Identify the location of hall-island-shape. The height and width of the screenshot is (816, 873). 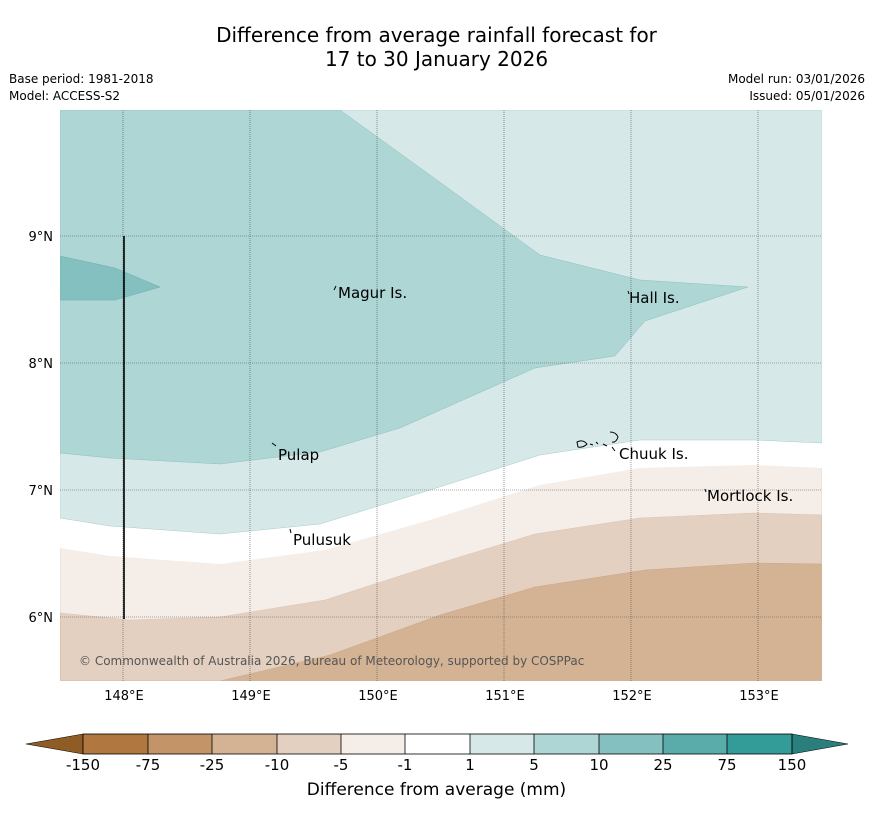
(628, 292).